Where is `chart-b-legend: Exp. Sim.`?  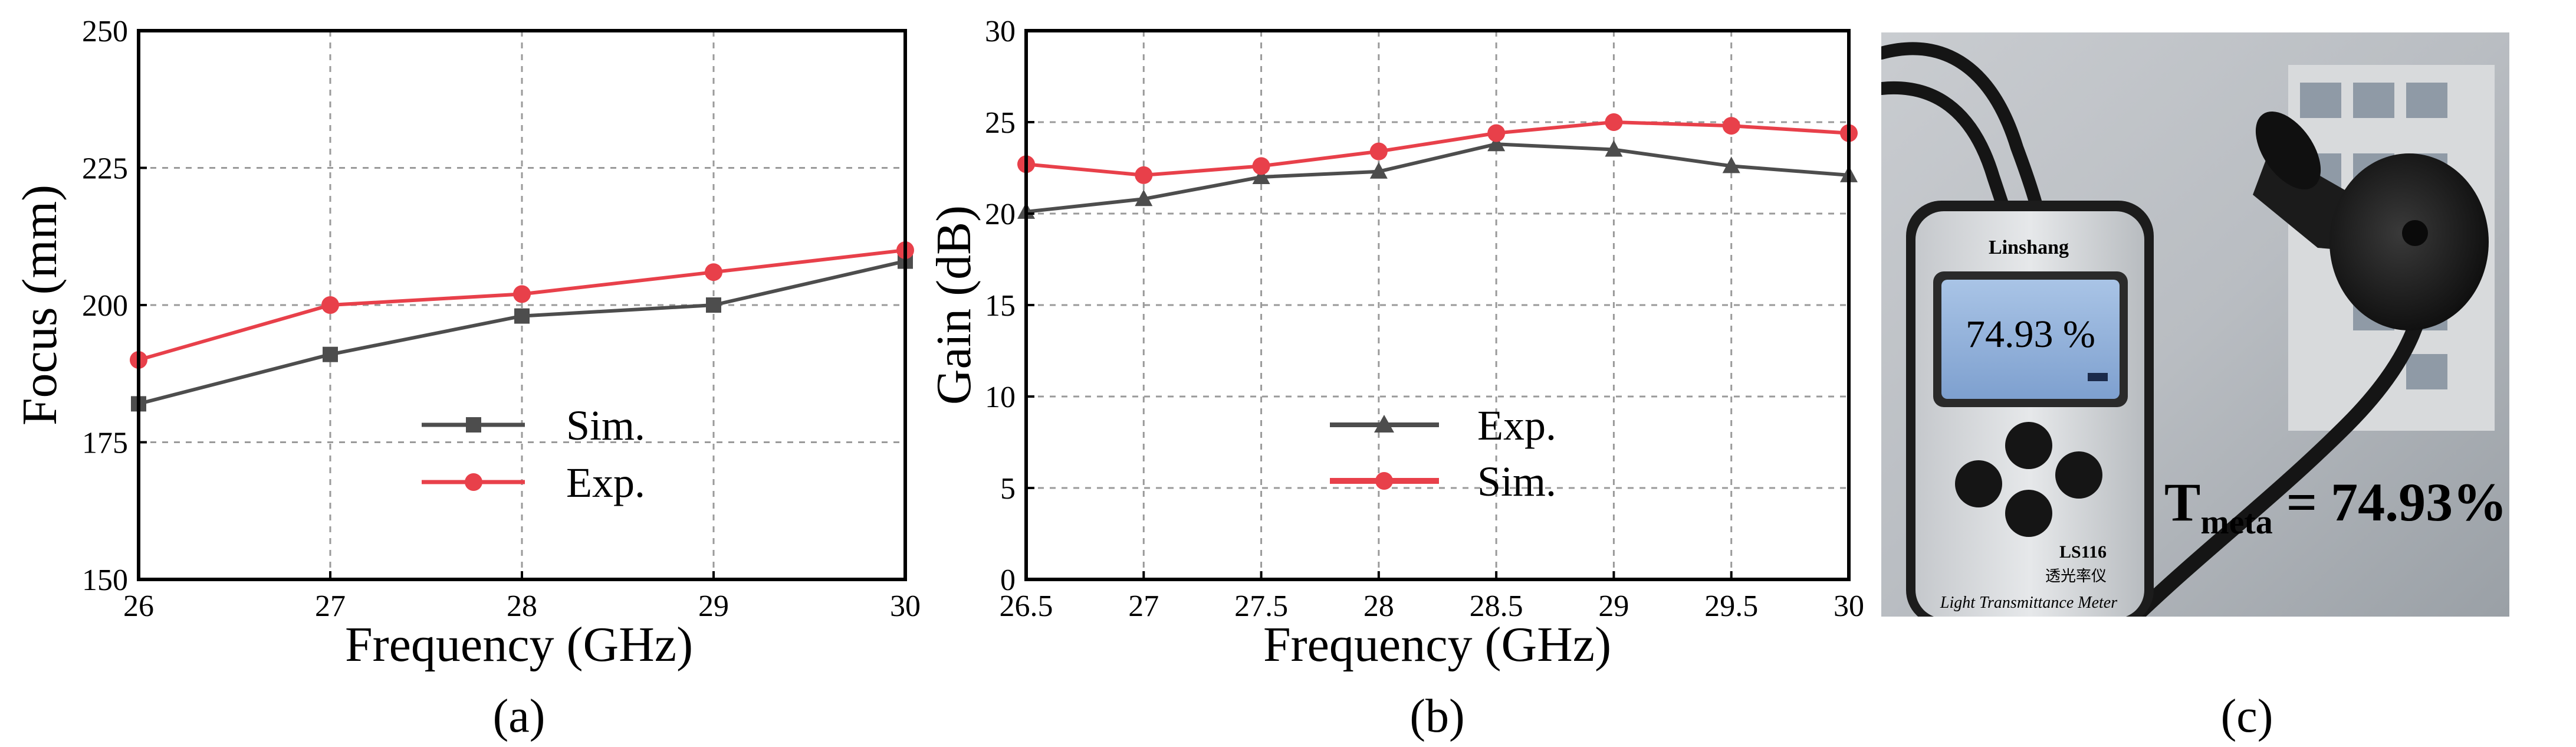
chart-b-legend: Exp. Sim. is located at coordinates (1443, 454).